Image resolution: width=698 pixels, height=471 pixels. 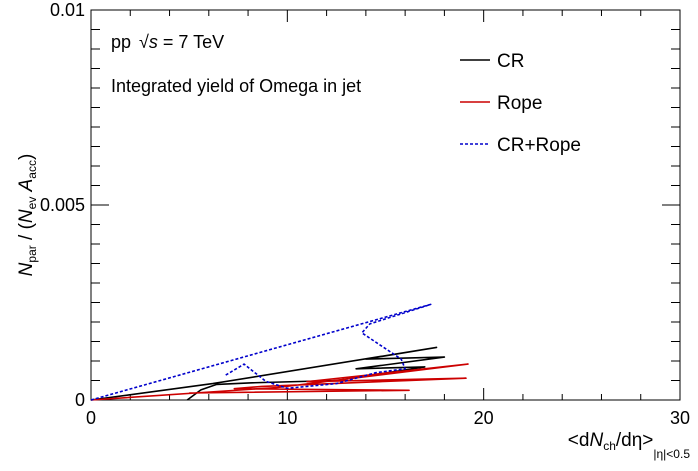 I want to click on x-axis-title: <dNch/dη>|η|<0.5, so click(x=629, y=445).